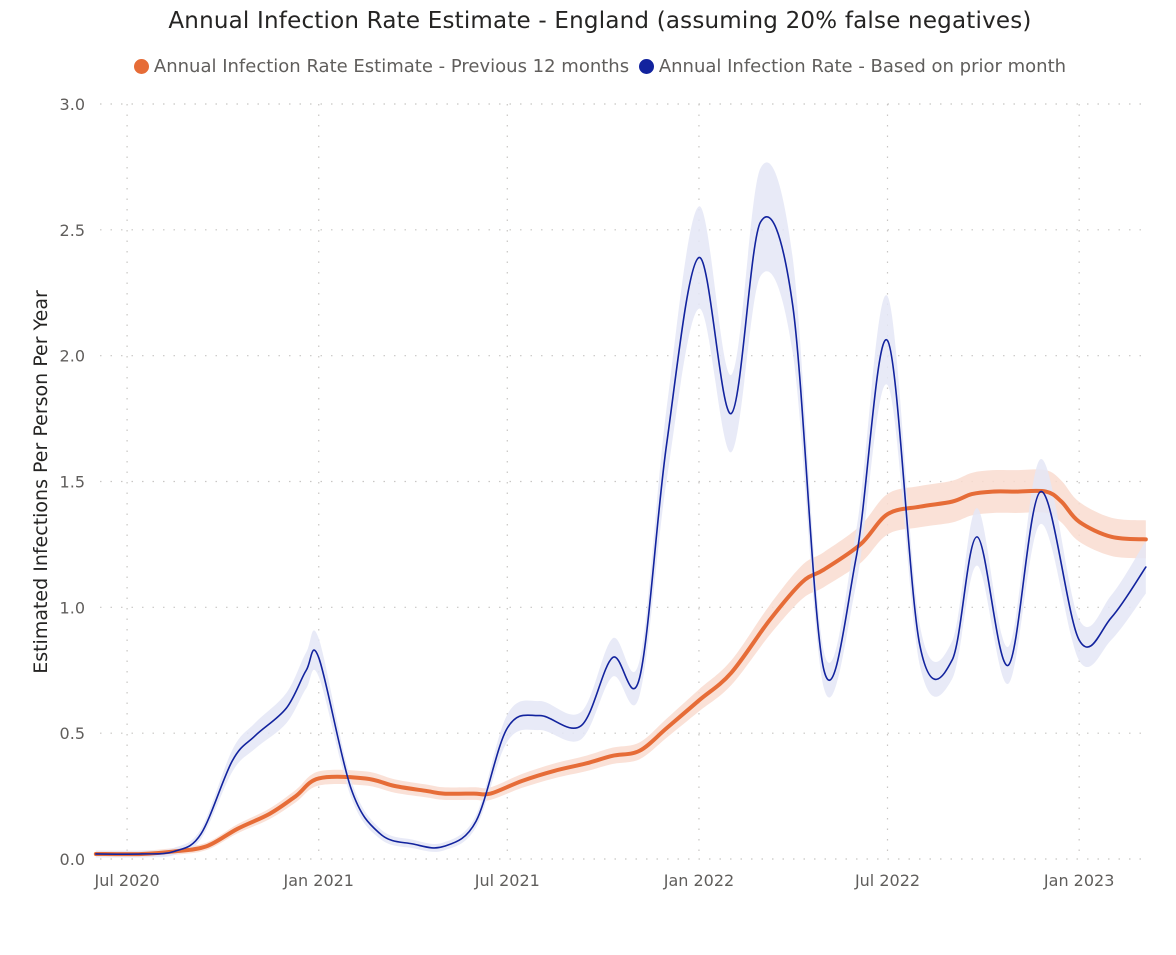 The width and height of the screenshot is (1176, 955). I want to click on y-tick-label: 2.0, so click(72, 356).